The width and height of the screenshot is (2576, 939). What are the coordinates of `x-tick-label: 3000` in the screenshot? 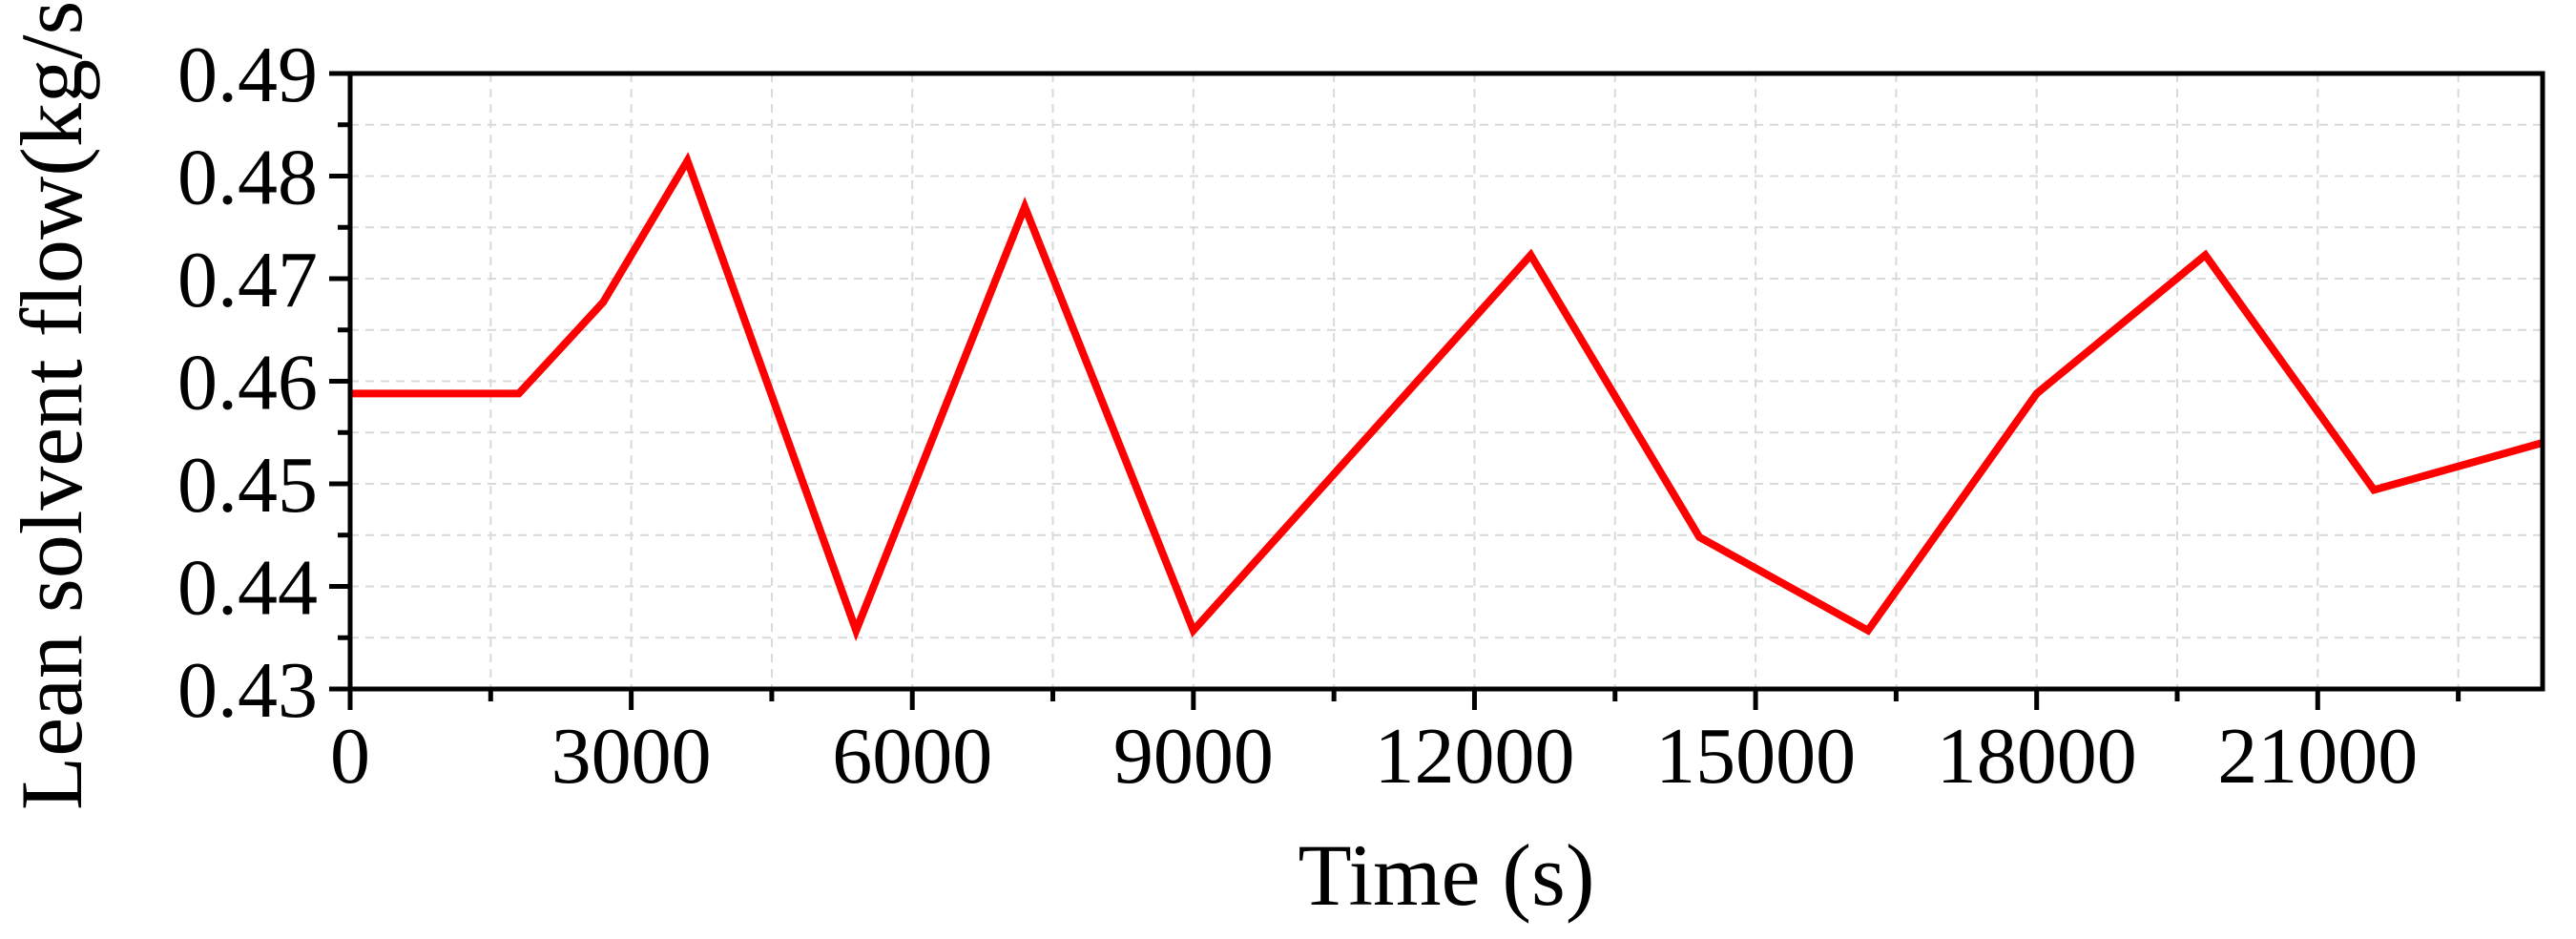 It's located at (631, 756).